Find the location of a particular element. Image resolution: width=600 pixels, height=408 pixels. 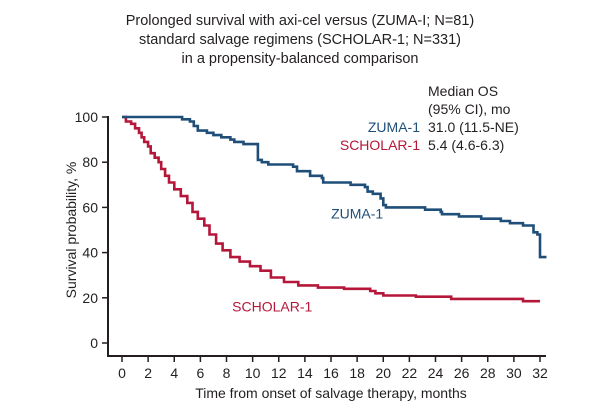

x-tick-label: 12 is located at coordinates (279, 373).